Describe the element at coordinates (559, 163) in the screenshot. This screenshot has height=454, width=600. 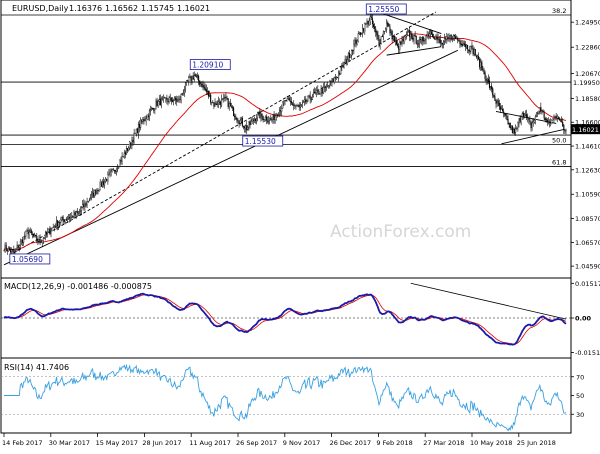
I see `level-label-4: 61.8` at that location.